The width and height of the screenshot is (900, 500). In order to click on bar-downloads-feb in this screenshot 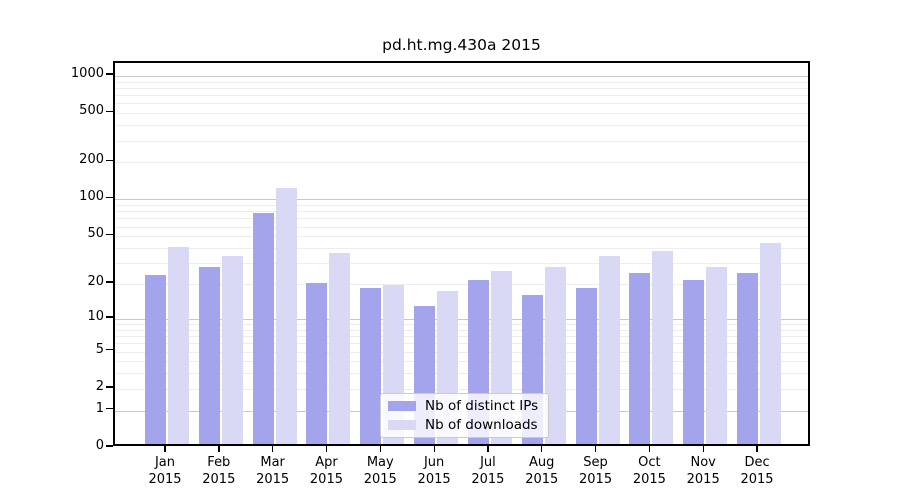, I will do `click(232, 349)`.